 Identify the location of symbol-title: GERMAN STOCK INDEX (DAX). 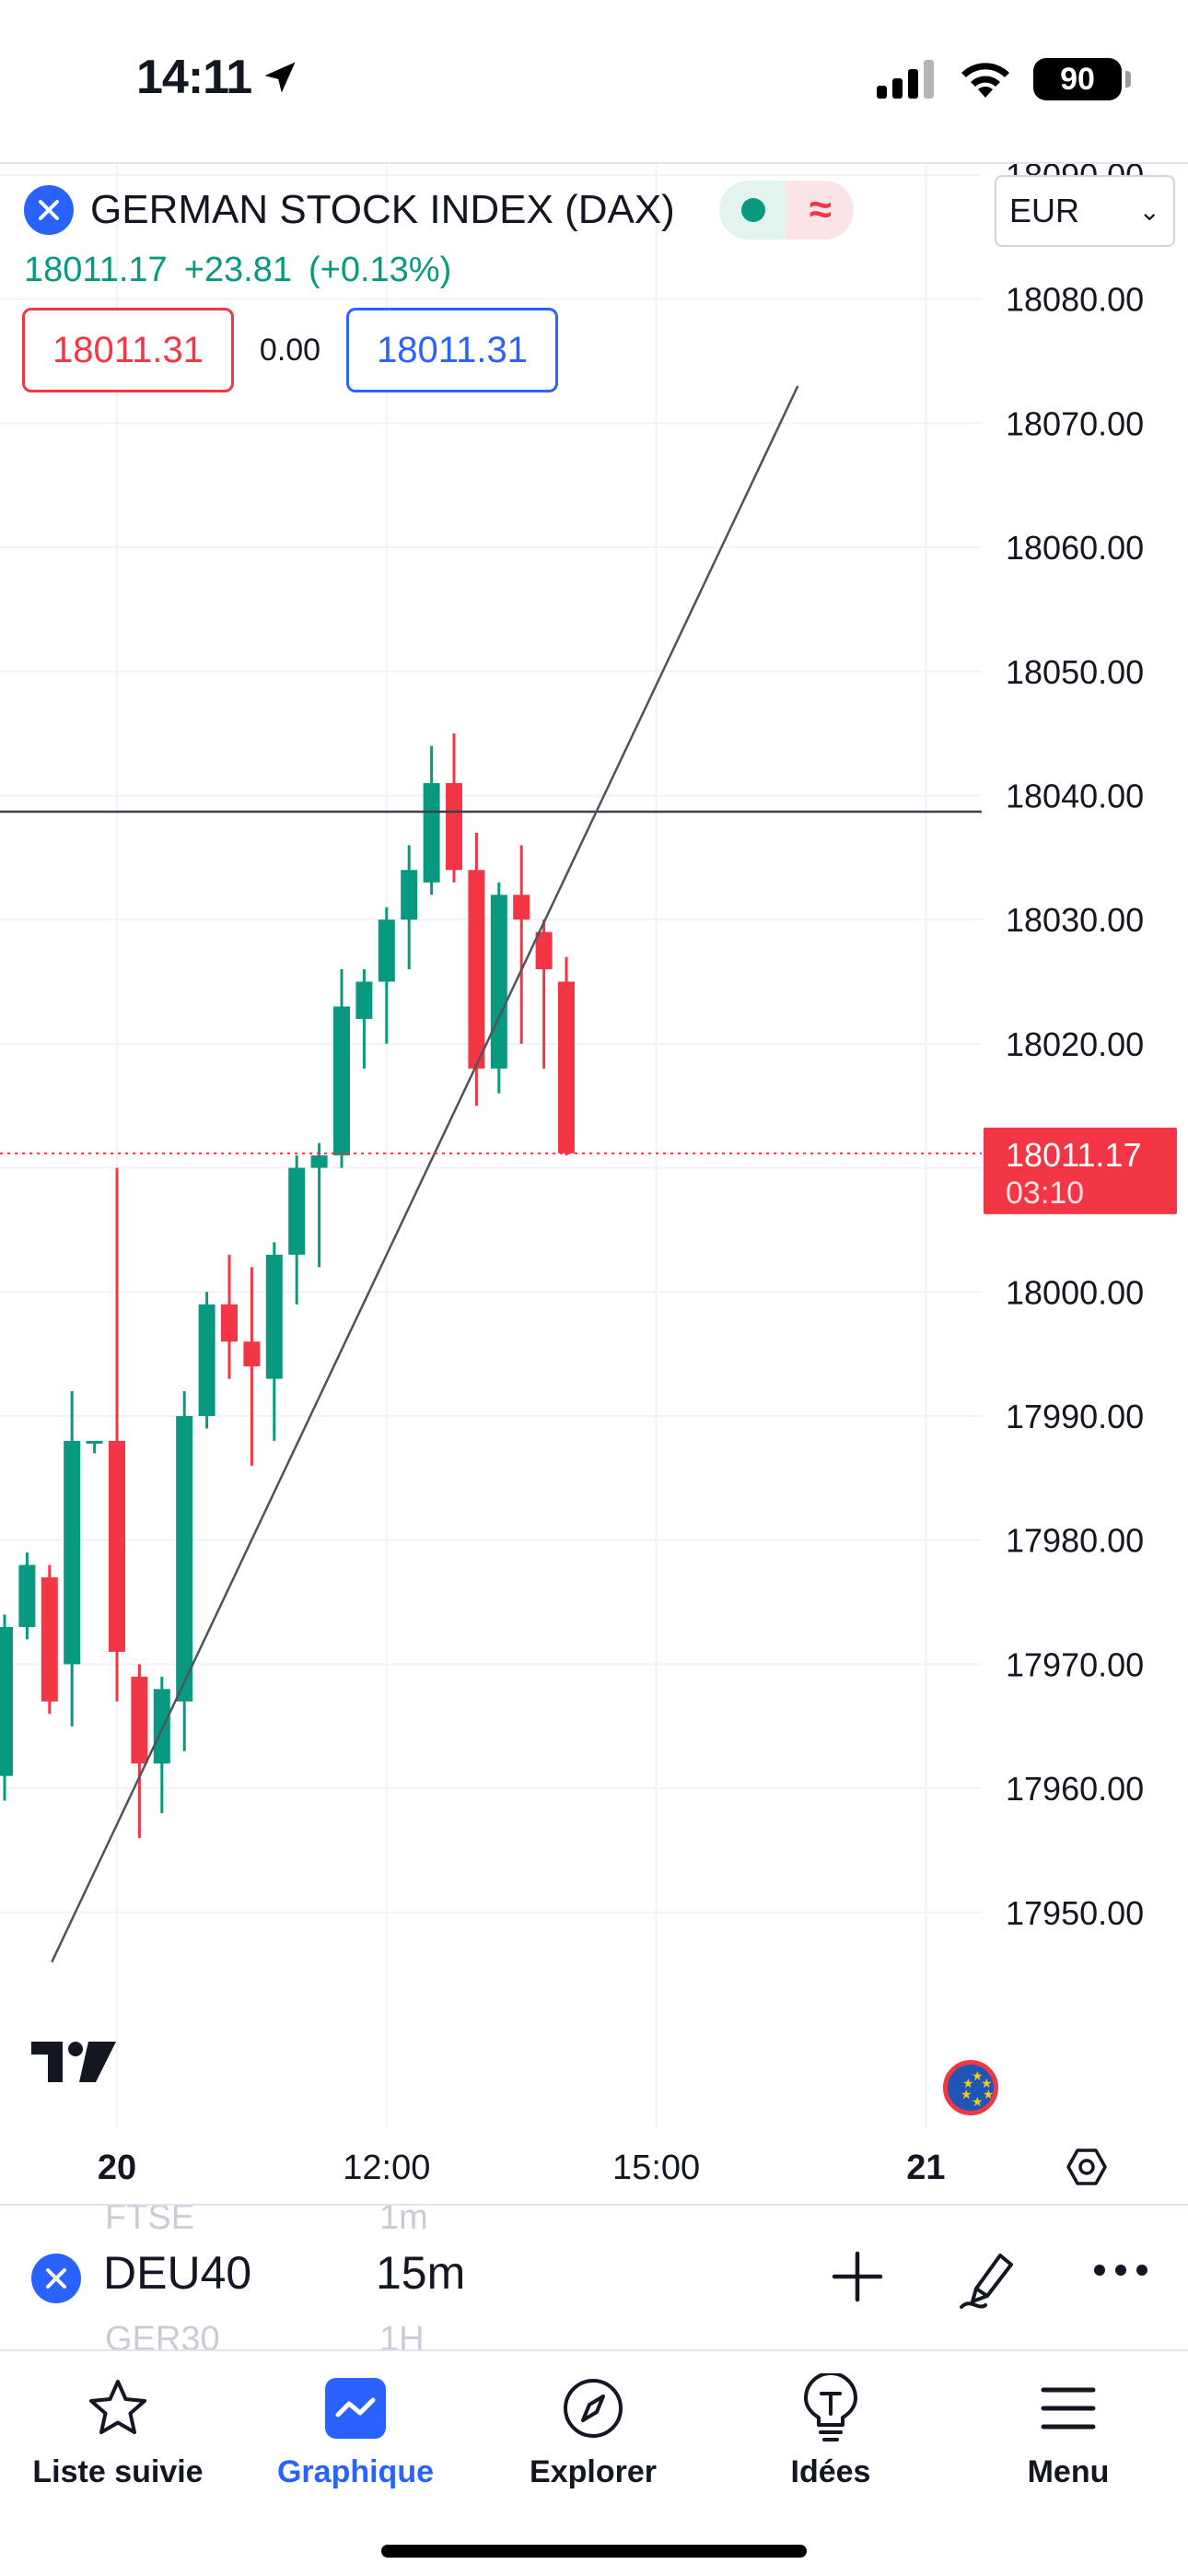
(382, 209).